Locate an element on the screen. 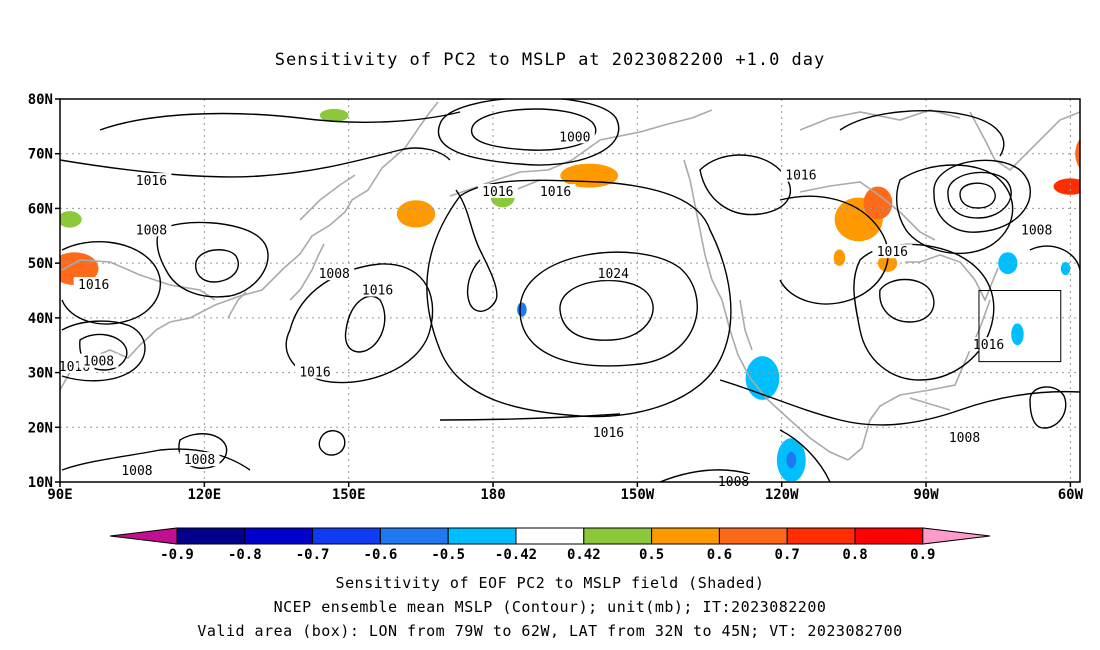  colorbar-label: -0.5 is located at coordinates (448, 555).